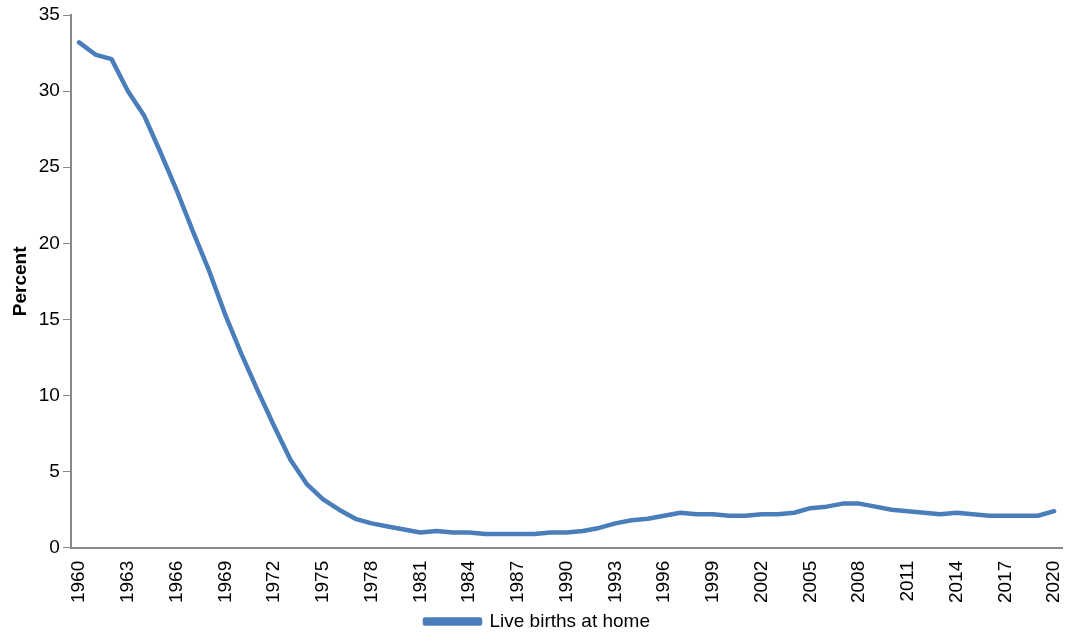 The height and width of the screenshot is (641, 1080). Describe the element at coordinates (19, 281) in the screenshot. I see `y-axis-title: Percent` at that location.